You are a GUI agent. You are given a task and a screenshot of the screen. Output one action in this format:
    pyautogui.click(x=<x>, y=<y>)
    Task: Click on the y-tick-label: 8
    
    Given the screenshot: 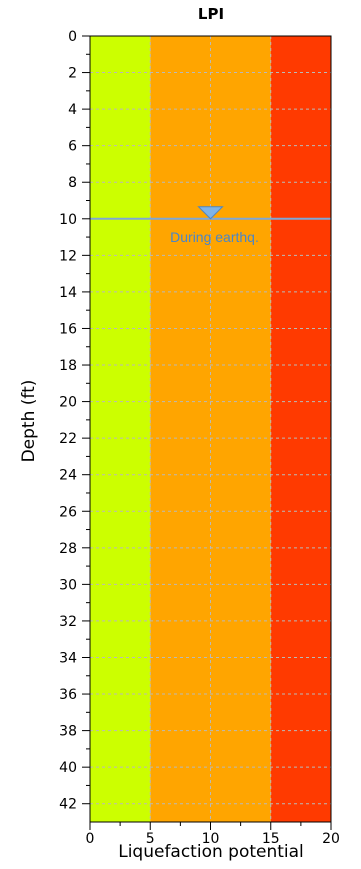 What is the action you would take?
    pyautogui.click(x=72, y=183)
    